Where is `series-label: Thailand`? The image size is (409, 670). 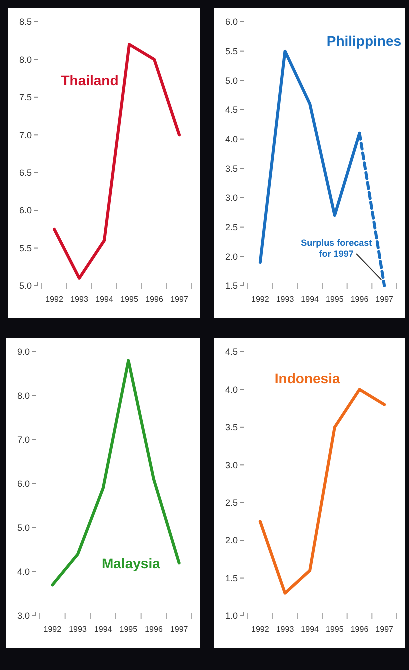 series-label: Thailand is located at coordinates (90, 80).